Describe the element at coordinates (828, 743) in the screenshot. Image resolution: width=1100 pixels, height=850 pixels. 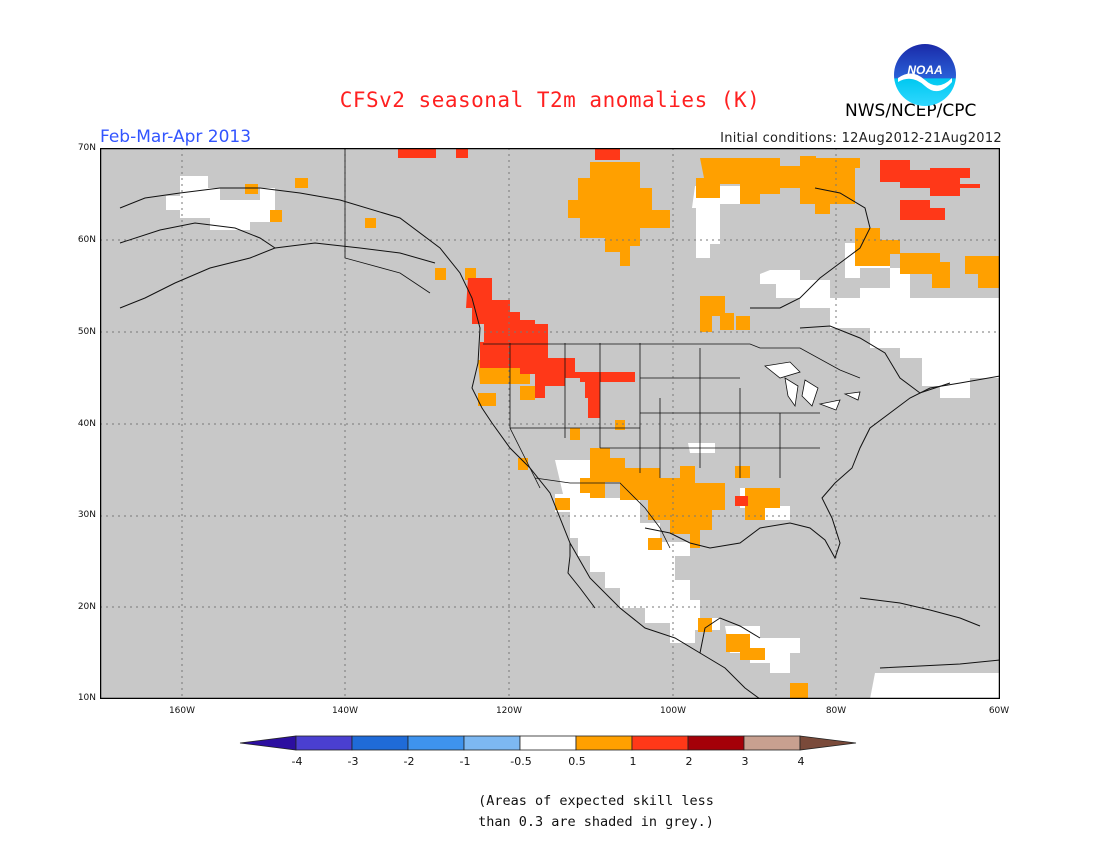
I see `colorbar-arrow-high` at that location.